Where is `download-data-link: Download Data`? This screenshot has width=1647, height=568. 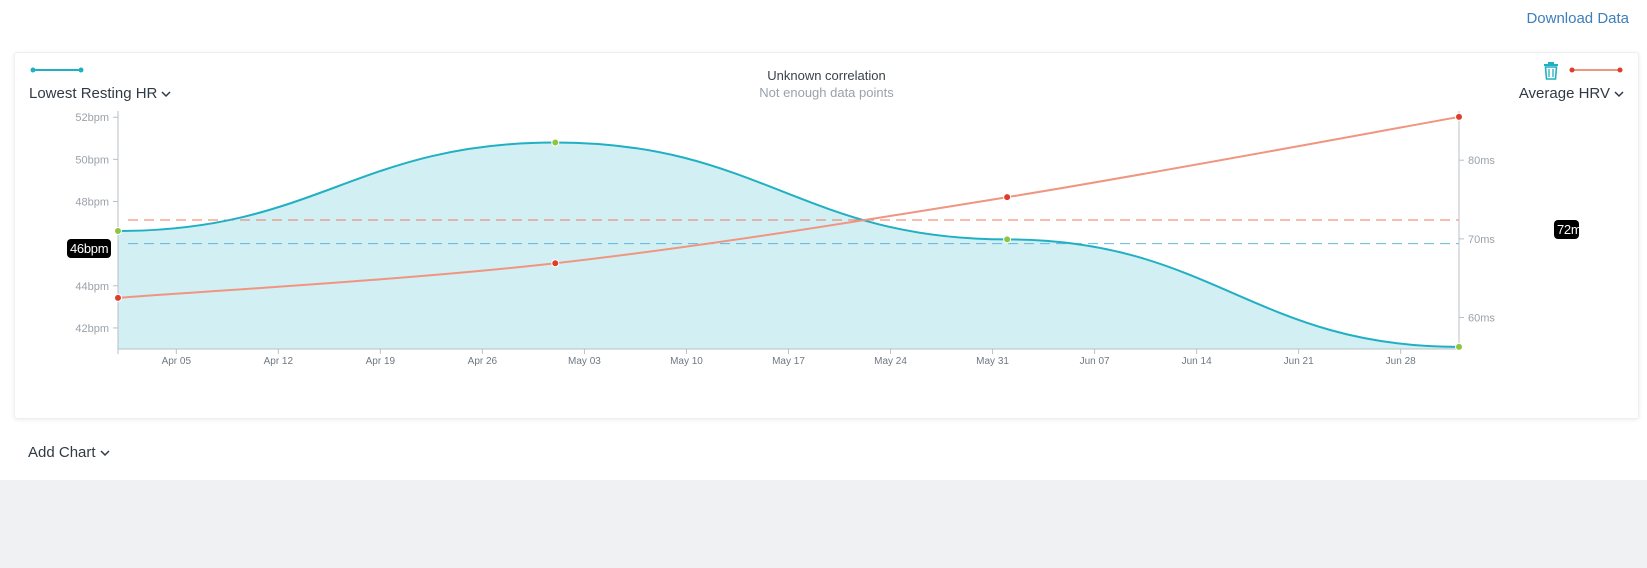
download-data-link: Download Data is located at coordinates (1577, 18).